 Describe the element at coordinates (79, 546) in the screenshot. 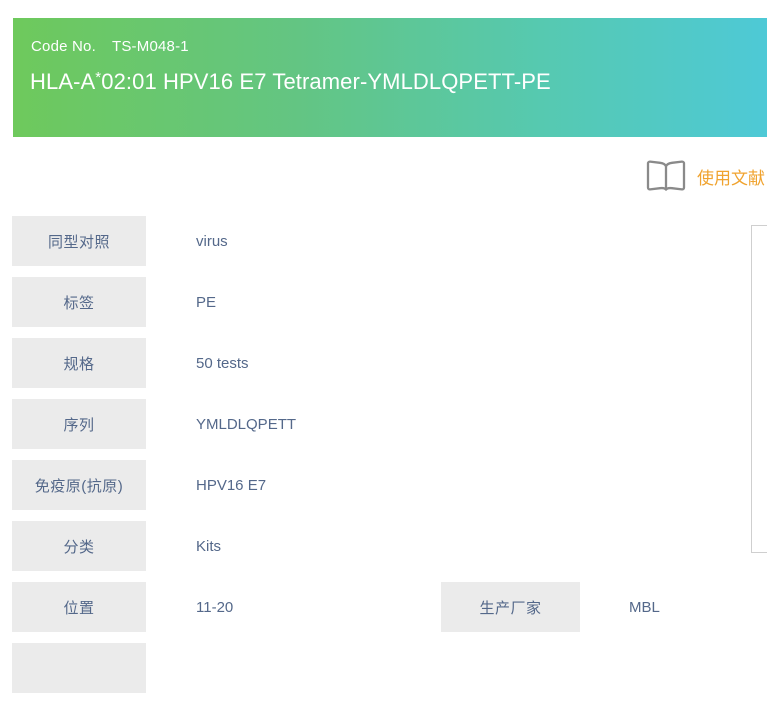

I see `spec-label-category: 分类` at that location.